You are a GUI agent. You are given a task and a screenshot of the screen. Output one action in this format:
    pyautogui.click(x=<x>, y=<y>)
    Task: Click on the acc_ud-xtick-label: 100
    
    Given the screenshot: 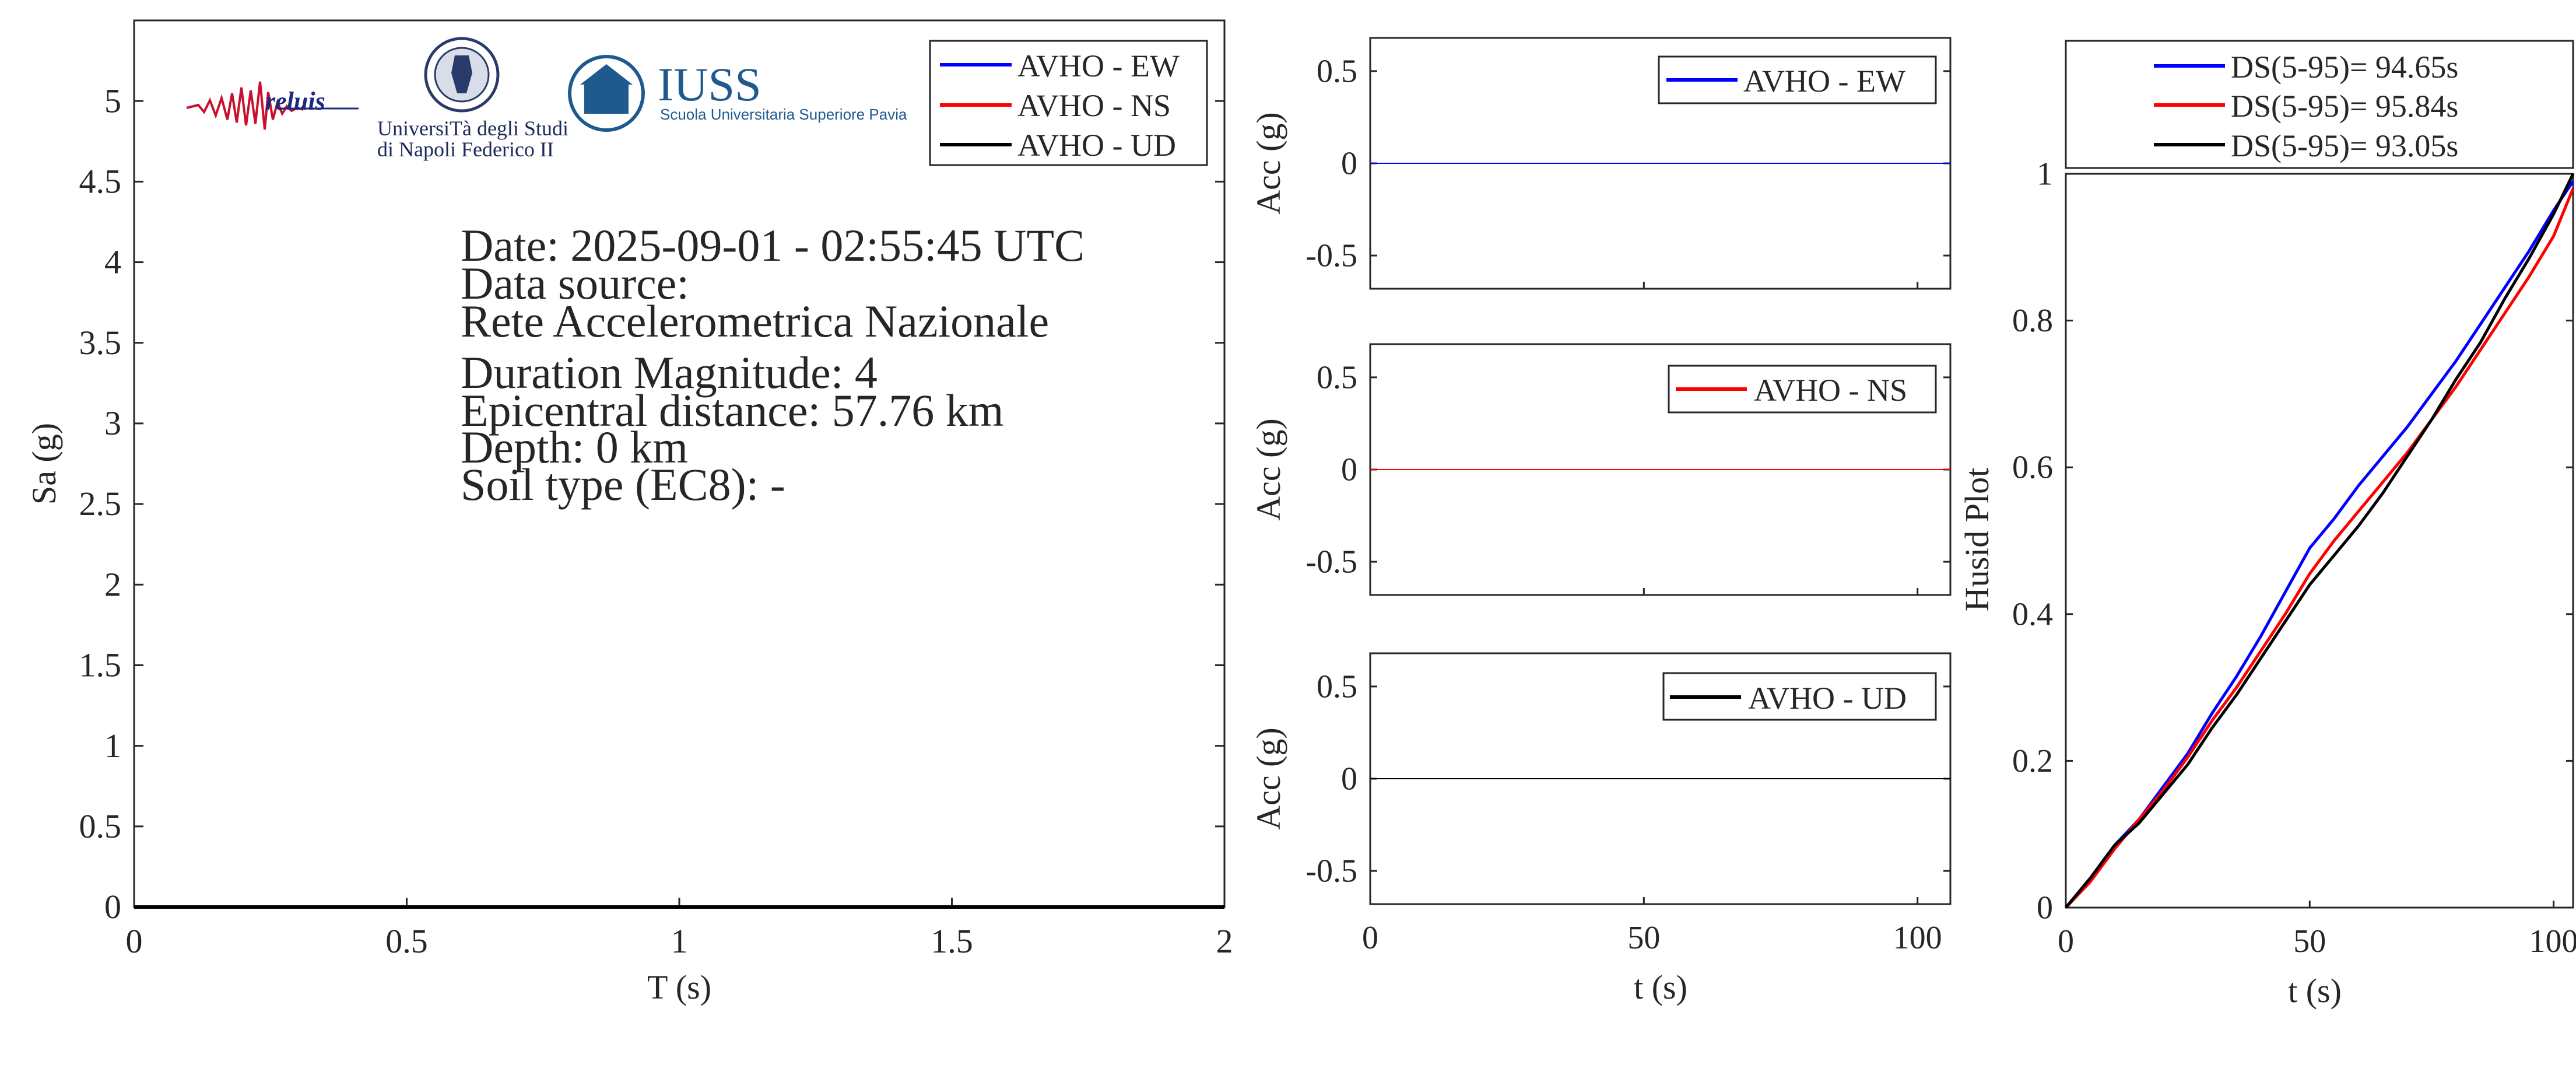 What is the action you would take?
    pyautogui.click(x=1917, y=938)
    